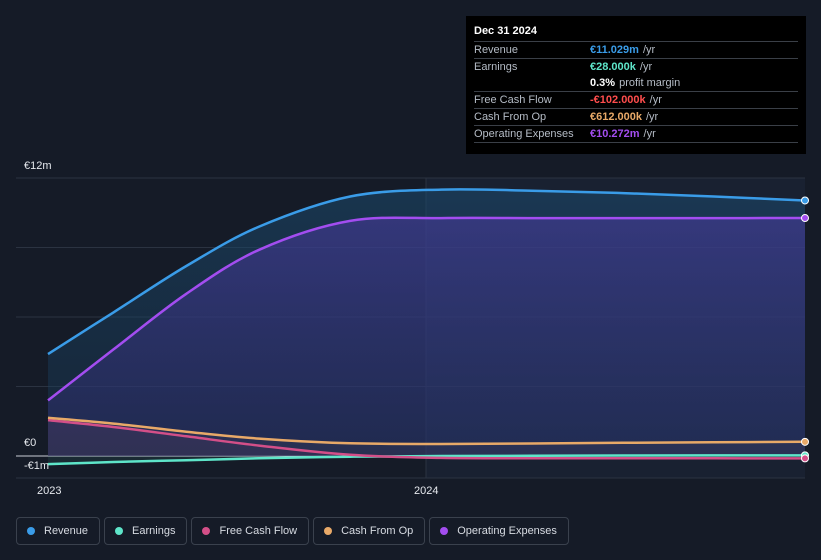 This screenshot has height=560, width=821. What do you see at coordinates (636, 143) in the screenshot?
I see `tooltip-divider` at bounding box center [636, 143].